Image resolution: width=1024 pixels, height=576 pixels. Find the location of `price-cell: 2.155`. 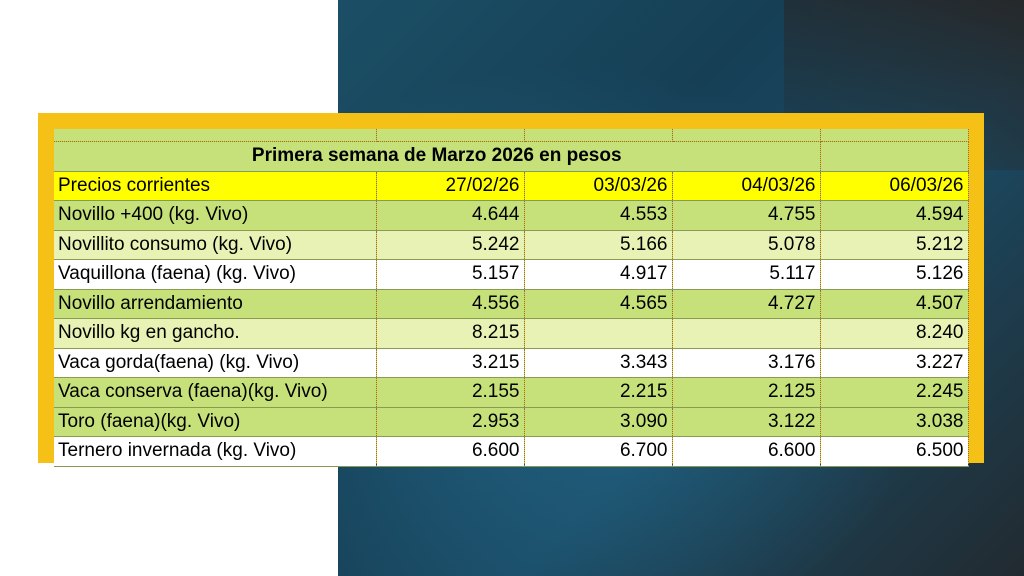

price-cell: 2.155 is located at coordinates (450, 392).